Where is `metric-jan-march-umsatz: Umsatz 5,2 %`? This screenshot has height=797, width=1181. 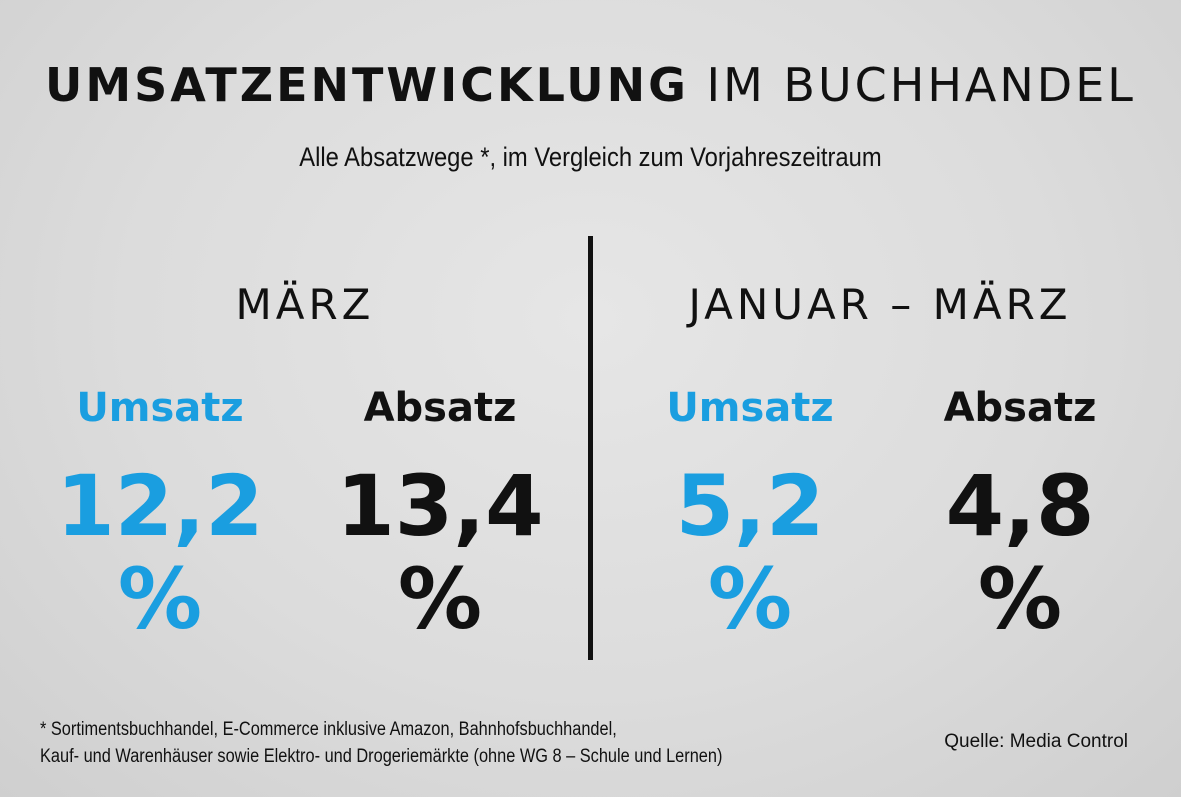 metric-jan-march-umsatz: Umsatz 5,2 % is located at coordinates (750, 514).